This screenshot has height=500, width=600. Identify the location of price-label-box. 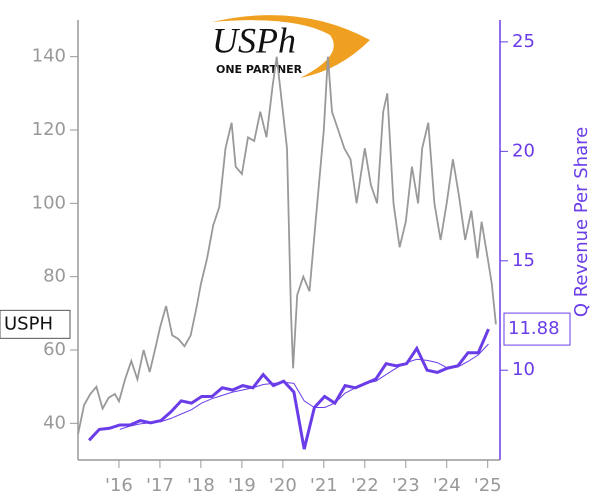
(35, 324).